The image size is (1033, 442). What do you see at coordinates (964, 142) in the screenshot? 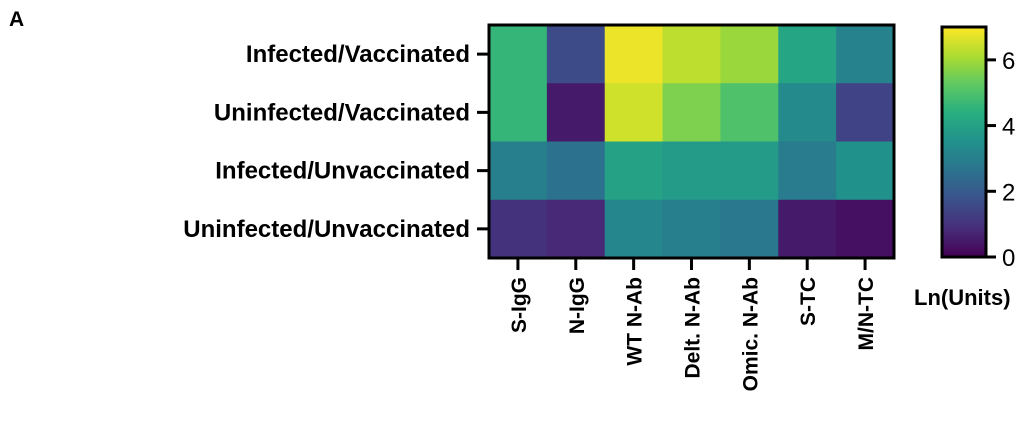
I see `colorbar-gradient` at bounding box center [964, 142].